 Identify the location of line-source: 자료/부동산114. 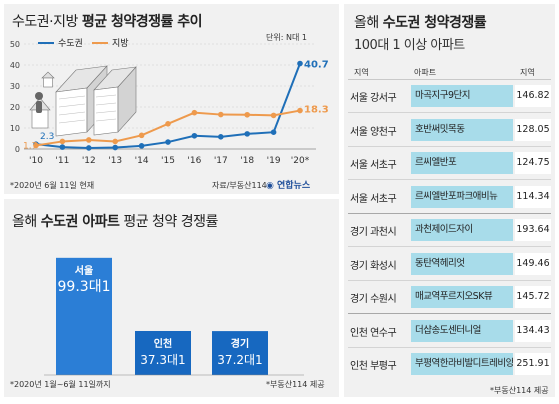
(239, 185).